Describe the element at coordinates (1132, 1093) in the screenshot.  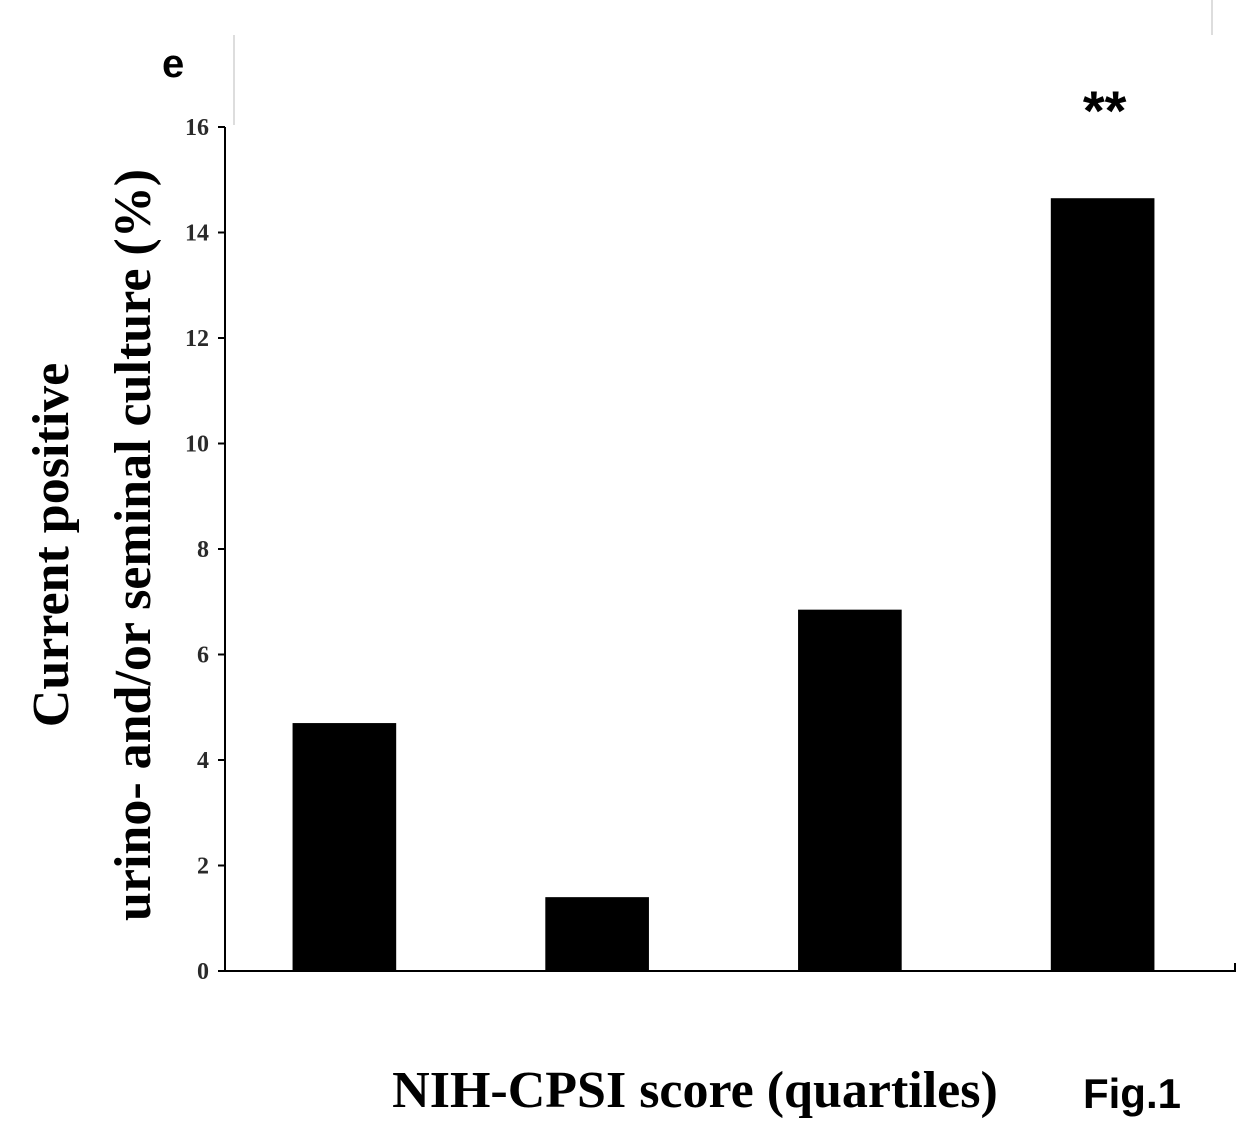
I see `figure-label: Fig.1` at that location.